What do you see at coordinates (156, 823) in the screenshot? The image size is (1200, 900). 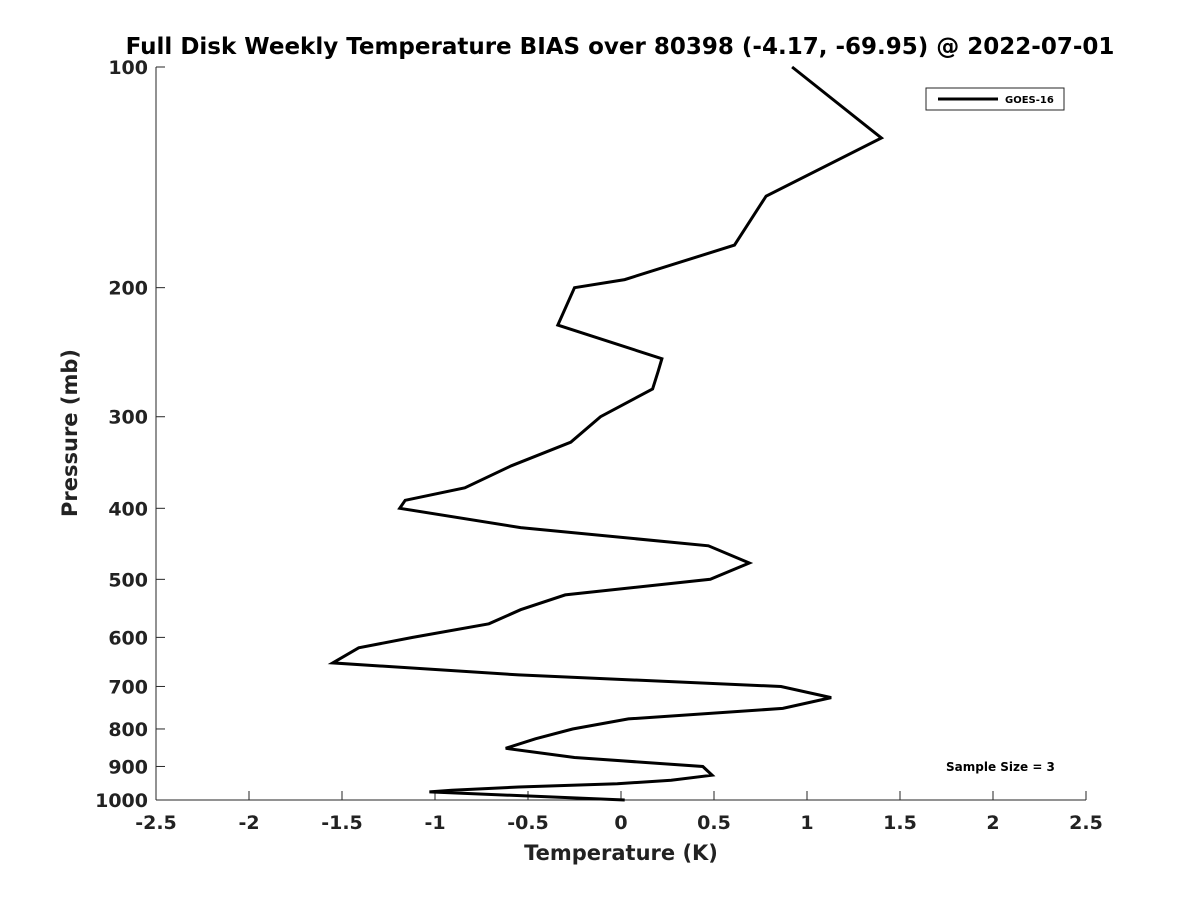 I see `x-tick-label: -2.5` at bounding box center [156, 823].